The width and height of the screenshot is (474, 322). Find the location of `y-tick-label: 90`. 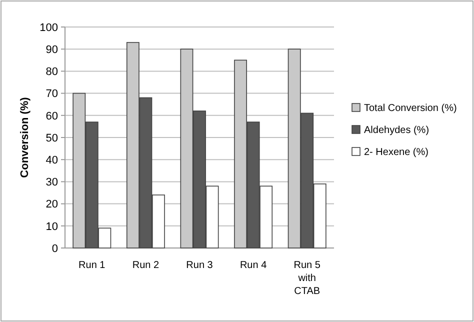

y-tick-label: 90 is located at coordinates (52, 50).